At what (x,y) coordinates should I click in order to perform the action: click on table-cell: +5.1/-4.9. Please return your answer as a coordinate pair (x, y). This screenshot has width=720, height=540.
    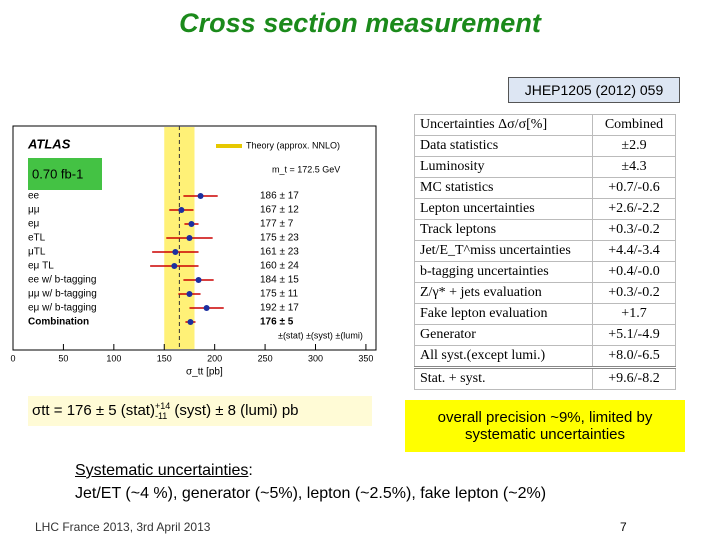
    Looking at the image, I should click on (634, 335).